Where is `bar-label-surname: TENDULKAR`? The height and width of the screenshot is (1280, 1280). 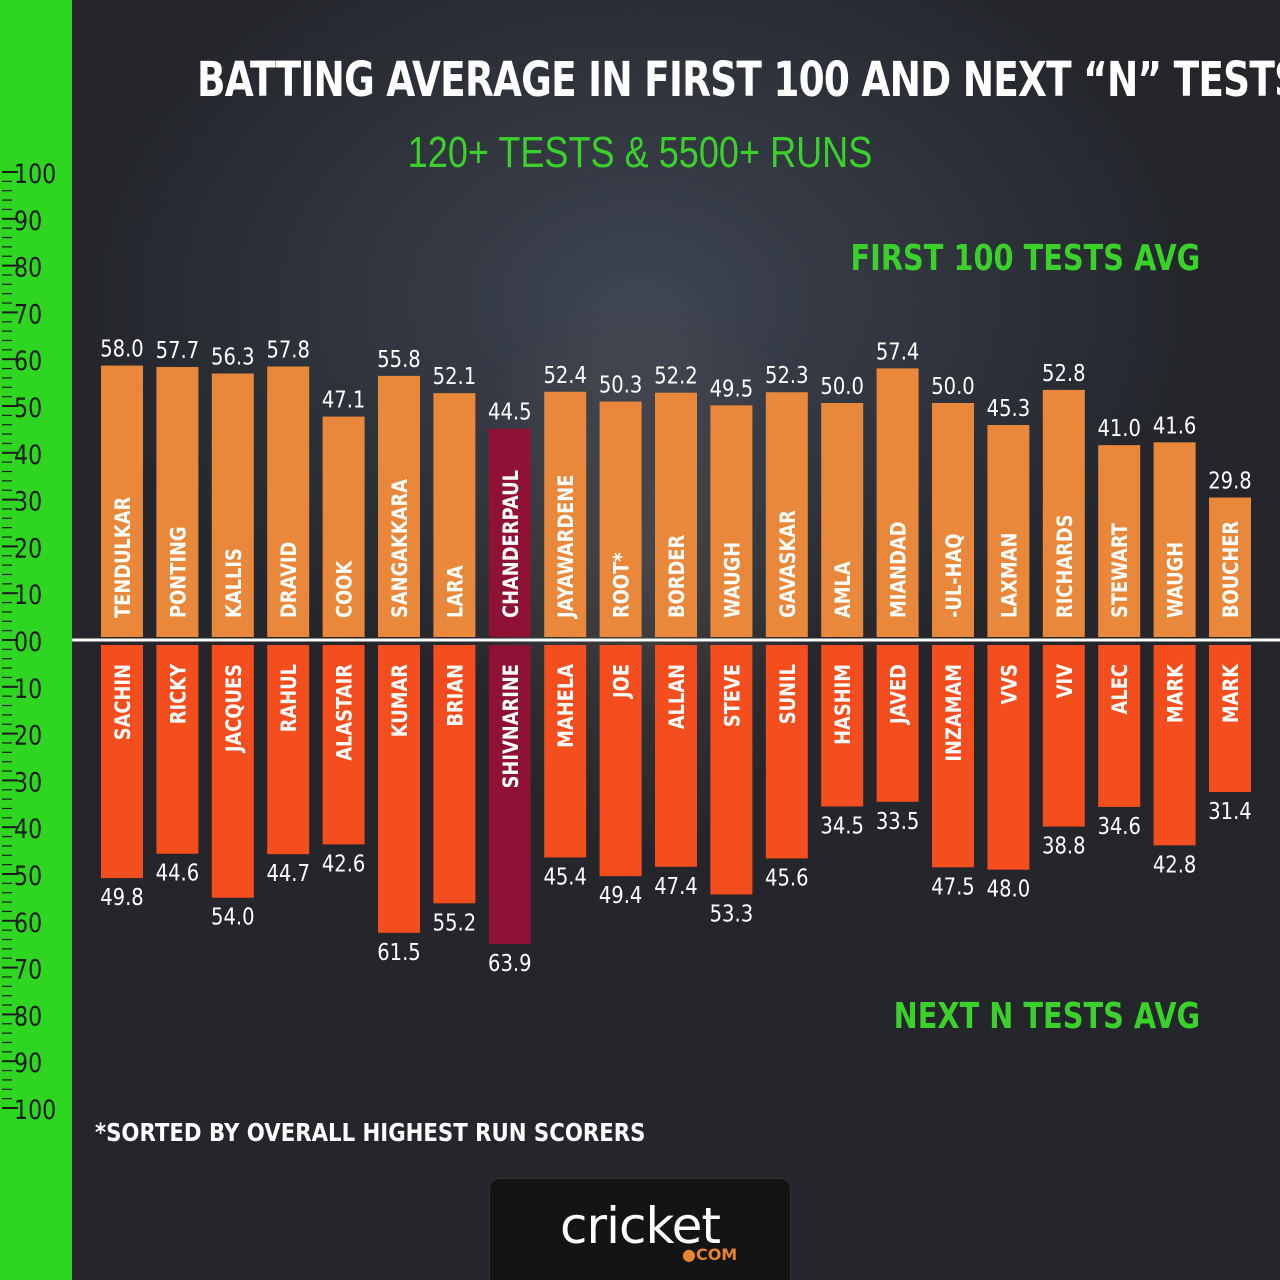
bar-label-surname: TENDULKAR is located at coordinates (123, 557).